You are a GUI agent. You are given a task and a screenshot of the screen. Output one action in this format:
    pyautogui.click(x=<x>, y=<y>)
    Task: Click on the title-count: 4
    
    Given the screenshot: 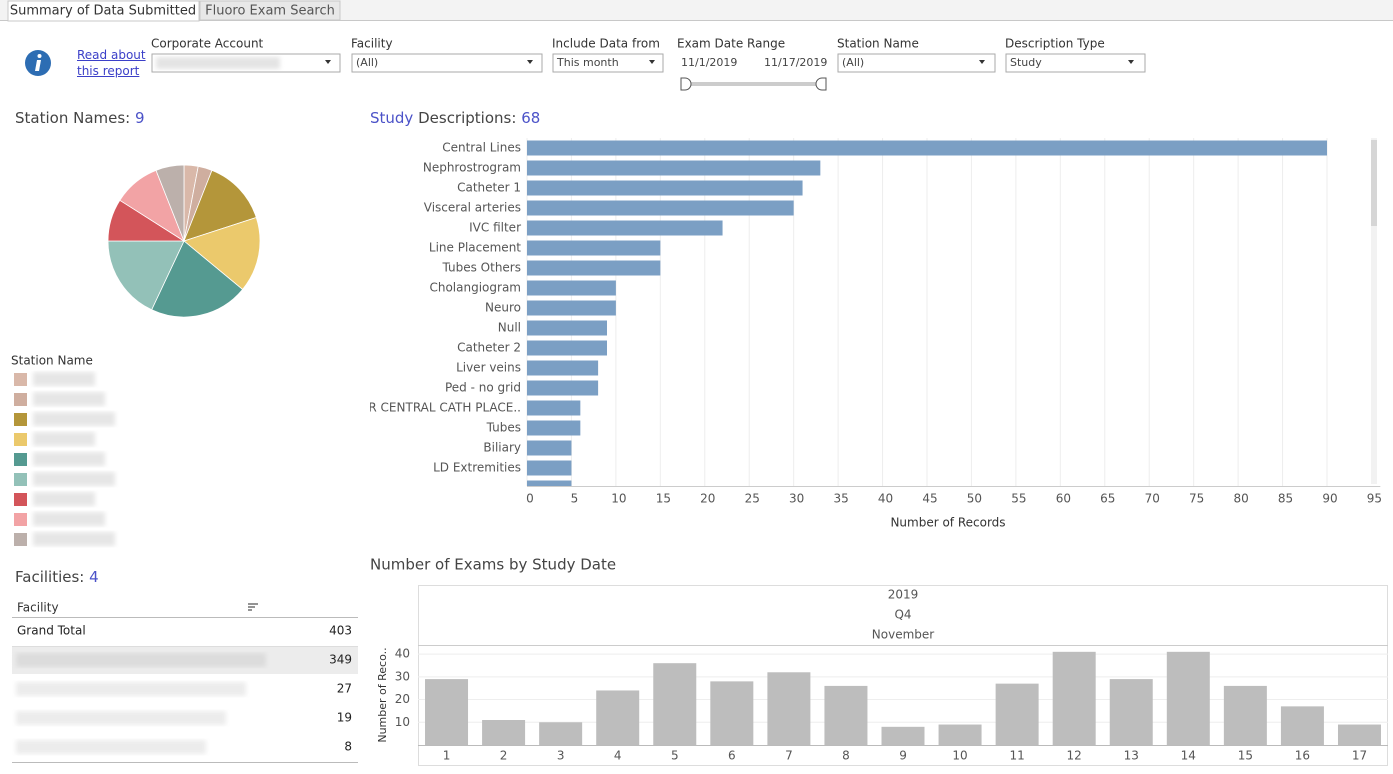 What is the action you would take?
    pyautogui.click(x=94, y=577)
    